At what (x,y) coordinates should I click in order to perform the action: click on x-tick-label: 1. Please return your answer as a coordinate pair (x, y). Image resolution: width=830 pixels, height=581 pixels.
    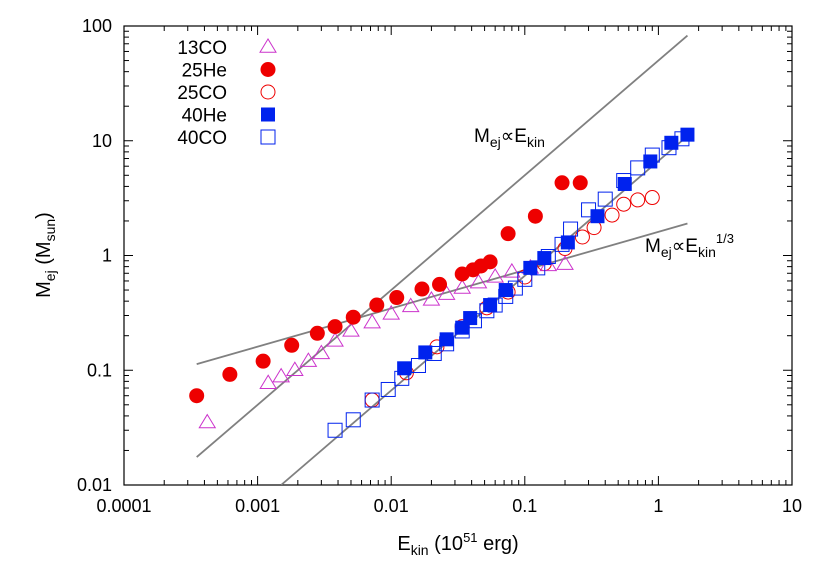
    Looking at the image, I should click on (658, 506).